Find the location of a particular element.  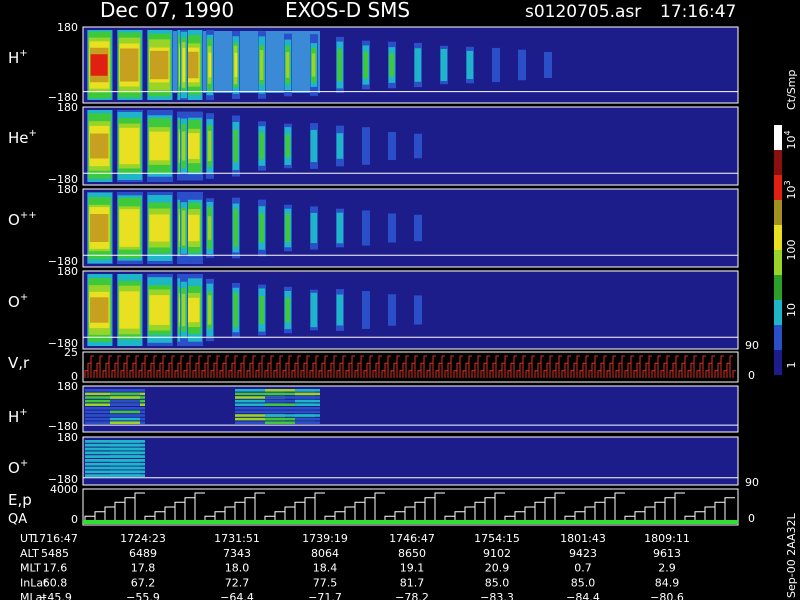

colorbar-tick: 1 is located at coordinates (791, 365).